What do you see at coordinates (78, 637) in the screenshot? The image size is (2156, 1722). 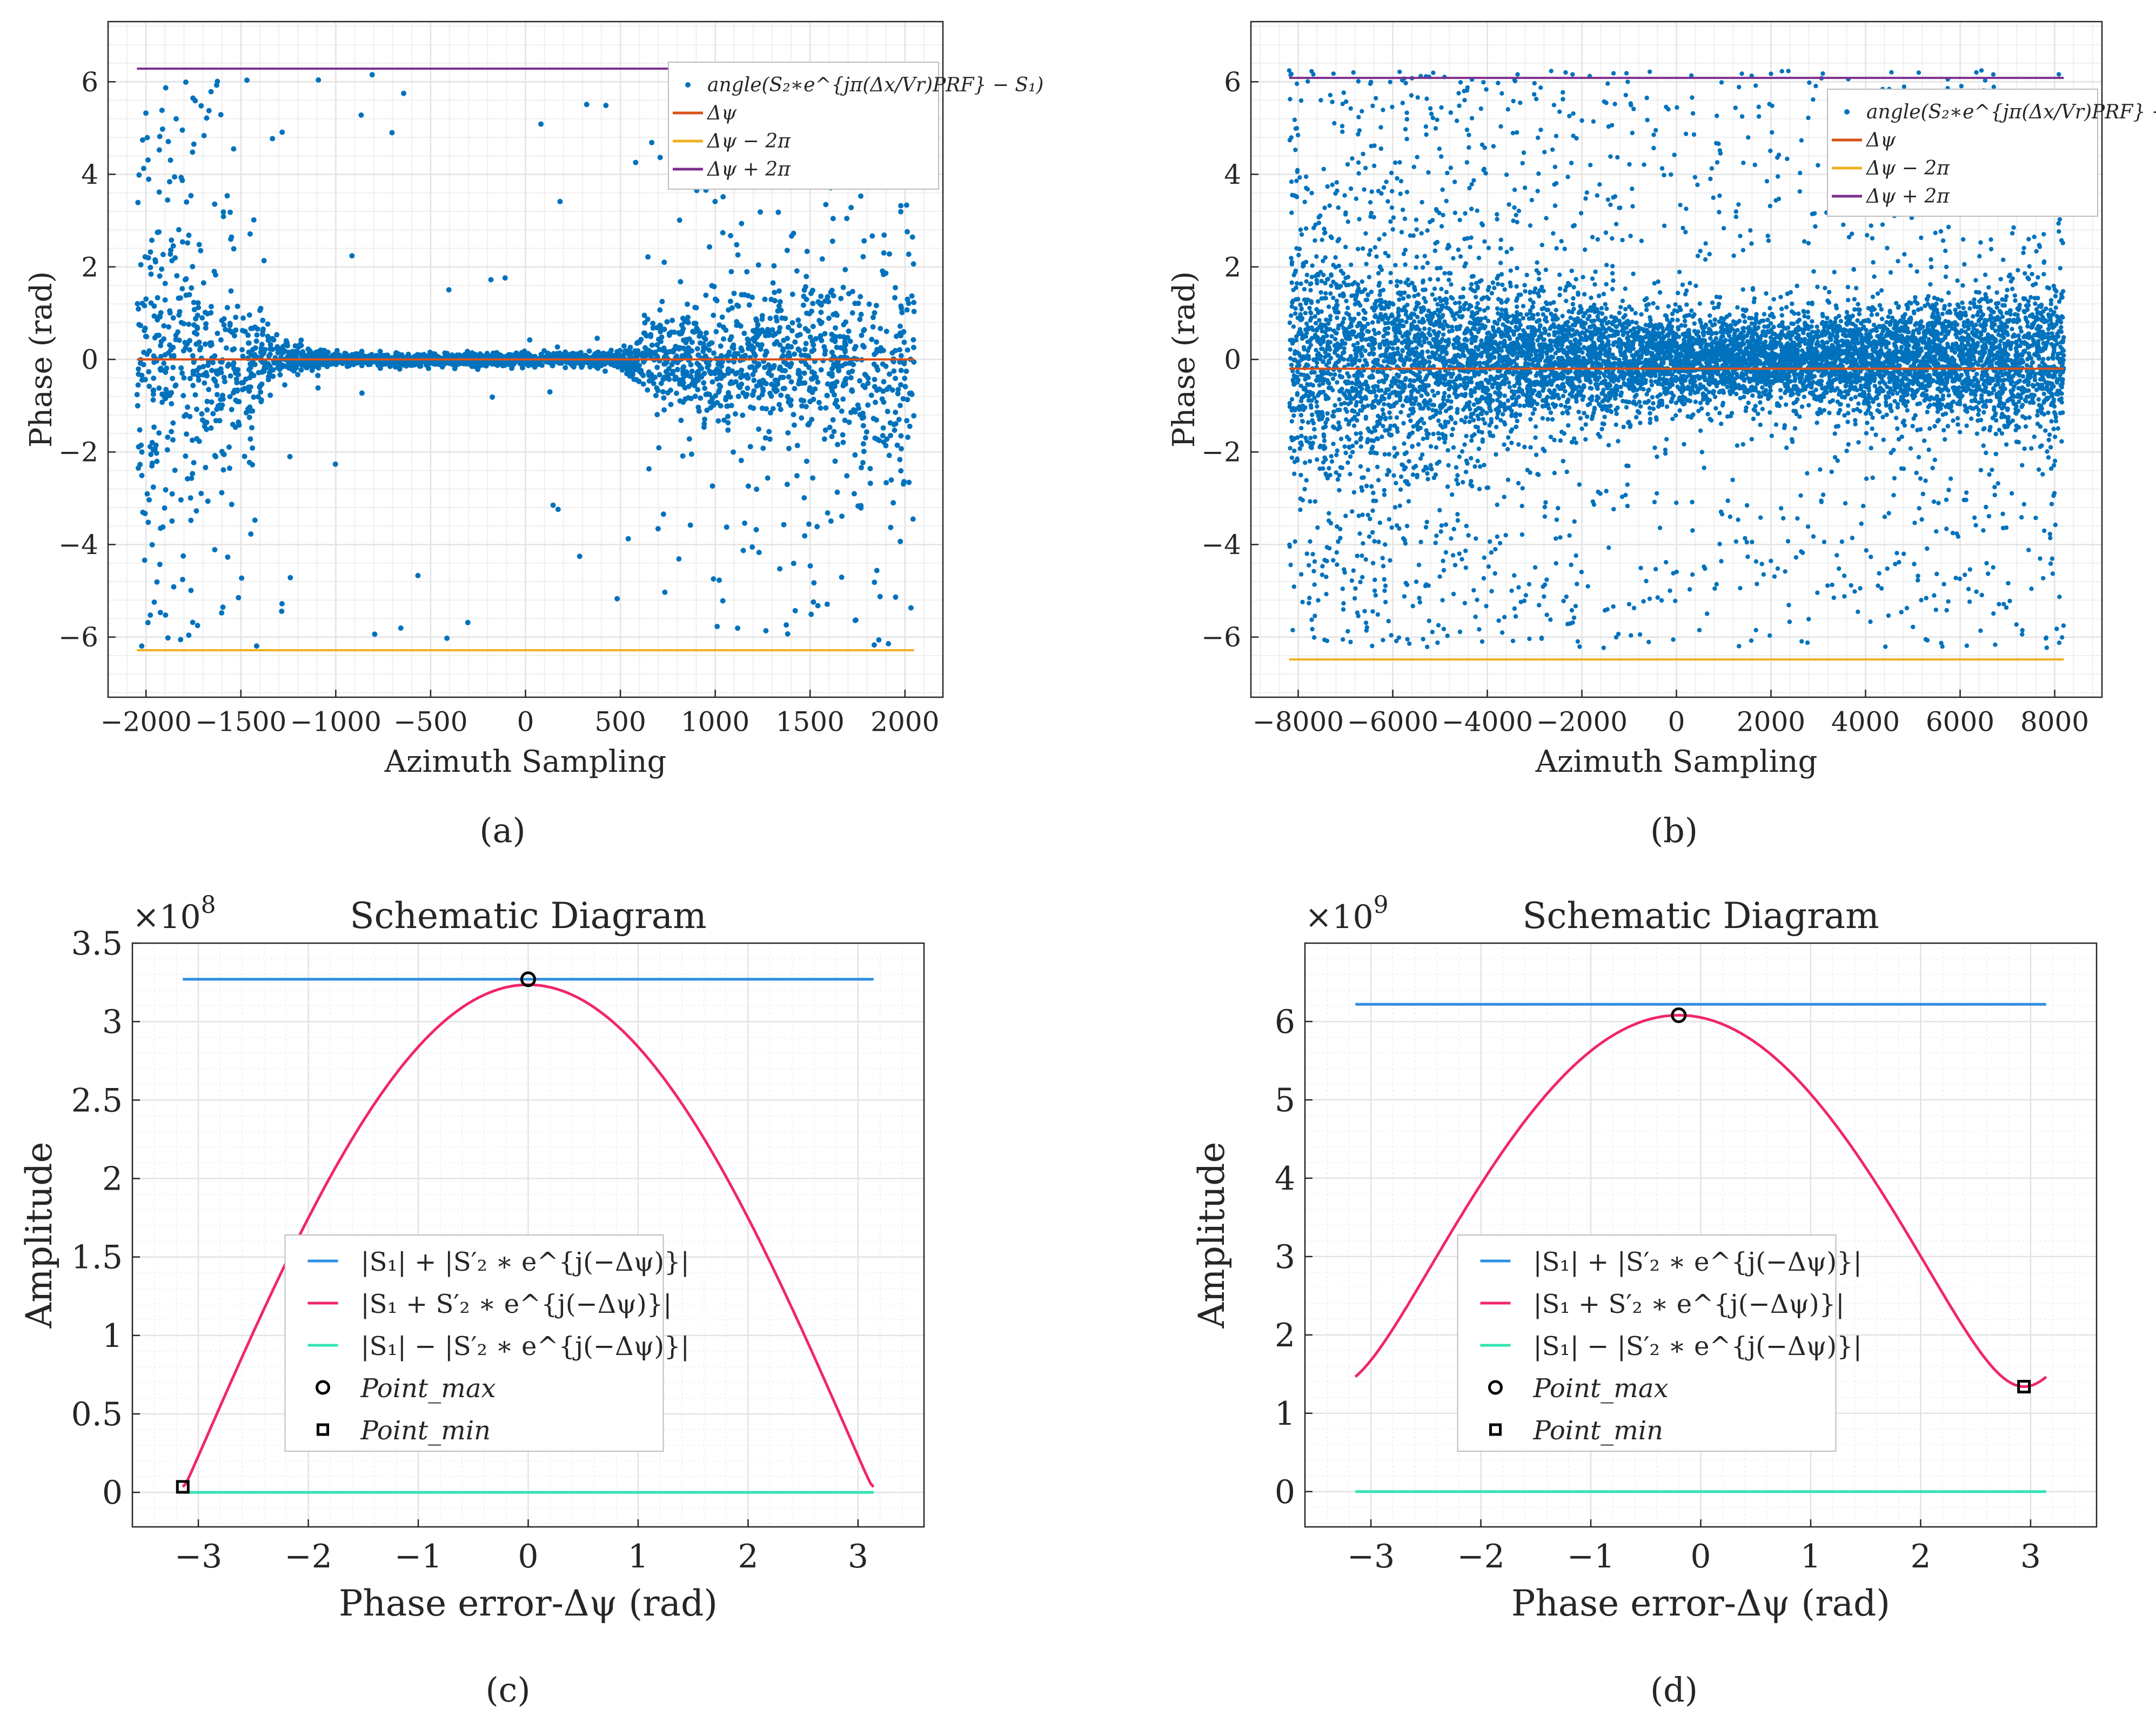 I see `y-tick-label: −6` at bounding box center [78, 637].